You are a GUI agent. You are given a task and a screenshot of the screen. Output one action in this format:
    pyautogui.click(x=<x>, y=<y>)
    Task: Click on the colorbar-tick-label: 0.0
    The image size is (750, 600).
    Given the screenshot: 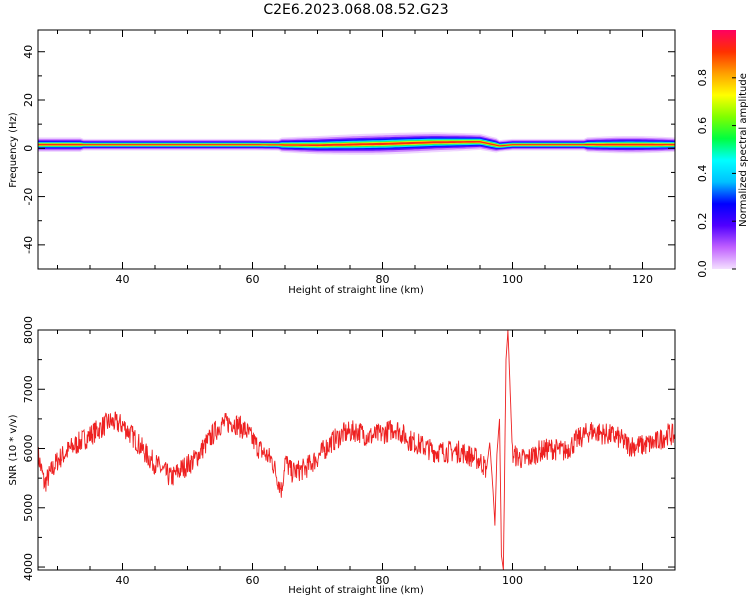 What is the action you would take?
    pyautogui.click(x=702, y=269)
    